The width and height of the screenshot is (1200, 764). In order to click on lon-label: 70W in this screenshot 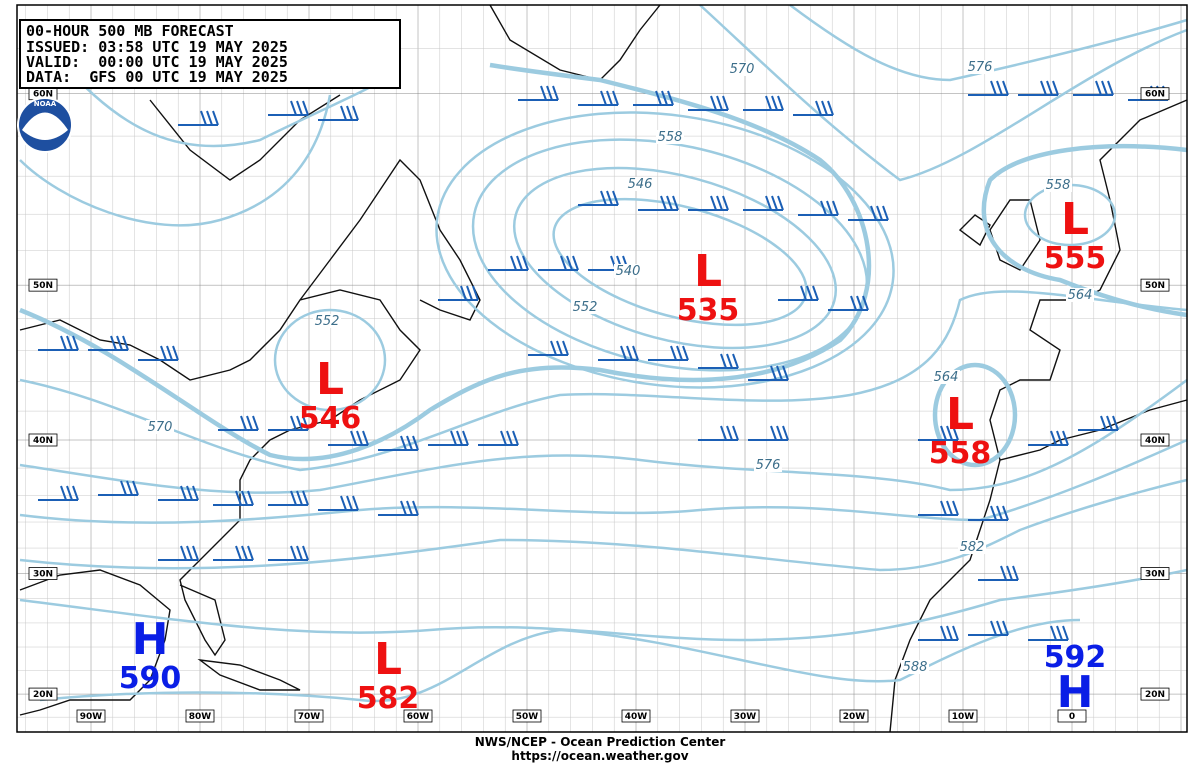, I will do `click(309, 717)`.